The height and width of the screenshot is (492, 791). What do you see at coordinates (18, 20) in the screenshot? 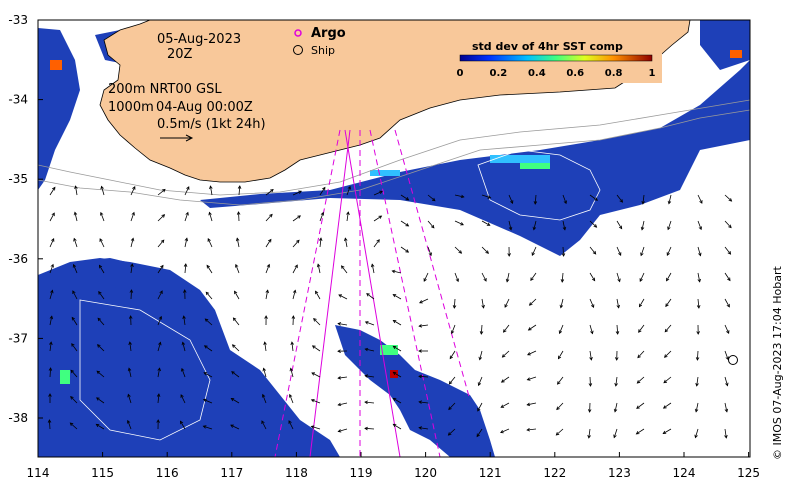
I see `y-tick-label: -33` at bounding box center [18, 20].